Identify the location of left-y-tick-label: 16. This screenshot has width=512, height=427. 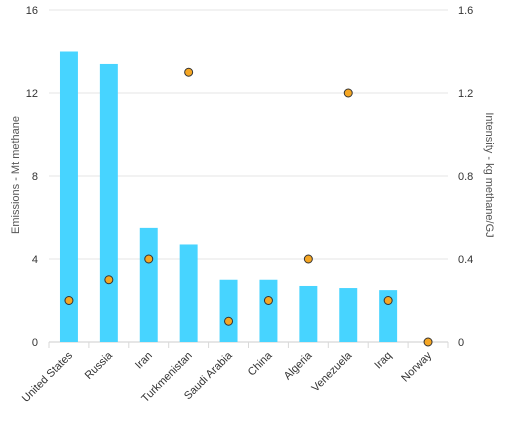
(32, 11).